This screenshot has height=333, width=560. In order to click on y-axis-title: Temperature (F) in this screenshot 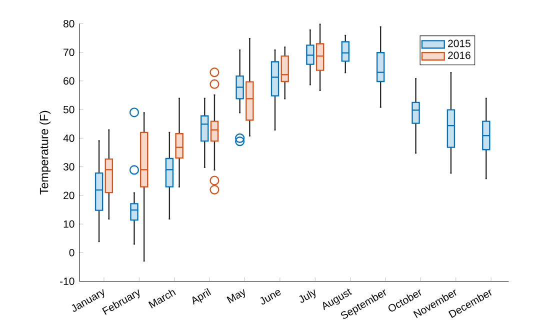, I will do `click(45, 153)`.